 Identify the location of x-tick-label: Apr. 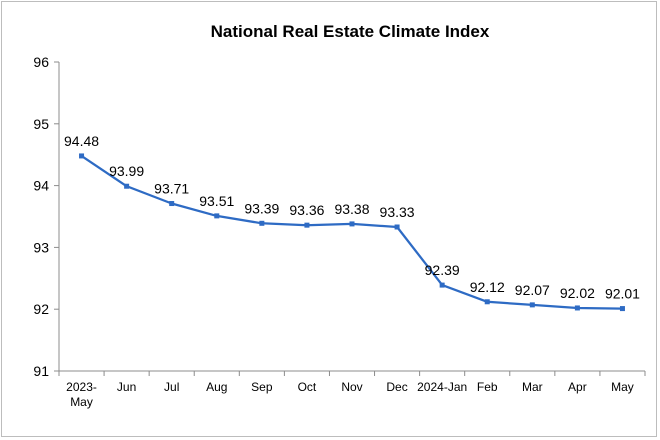
(577, 387).